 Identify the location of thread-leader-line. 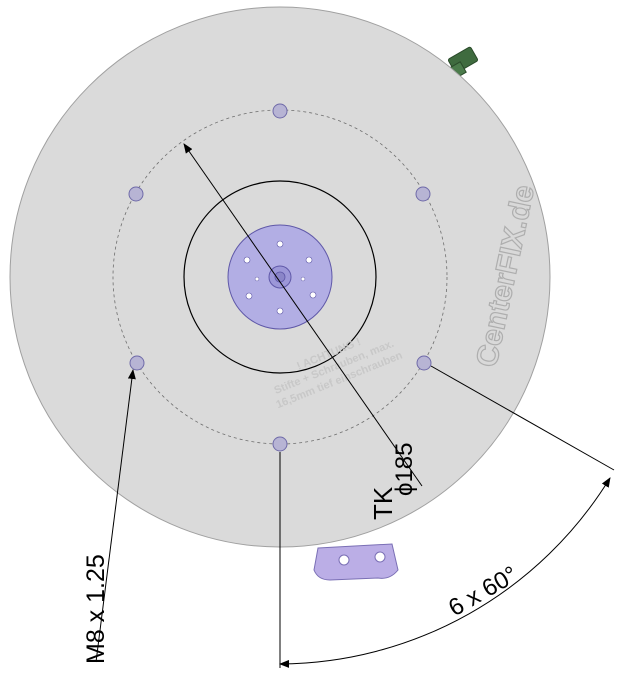
(115, 516).